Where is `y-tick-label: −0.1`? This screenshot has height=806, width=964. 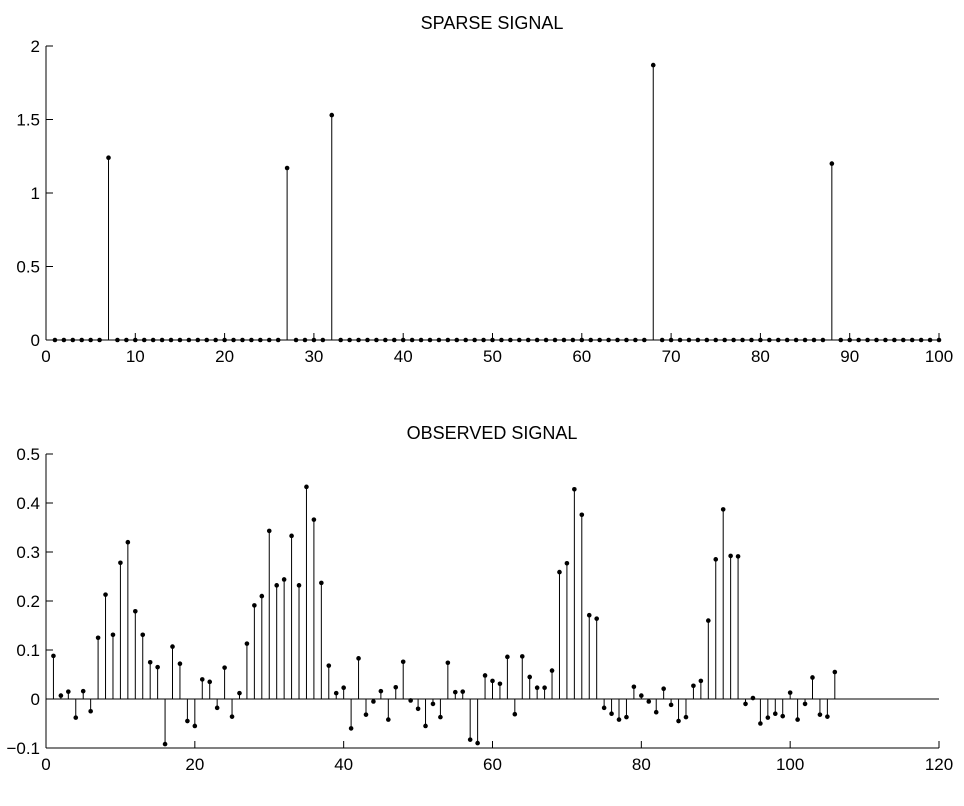 y-tick-label: −0.1 is located at coordinates (23, 748).